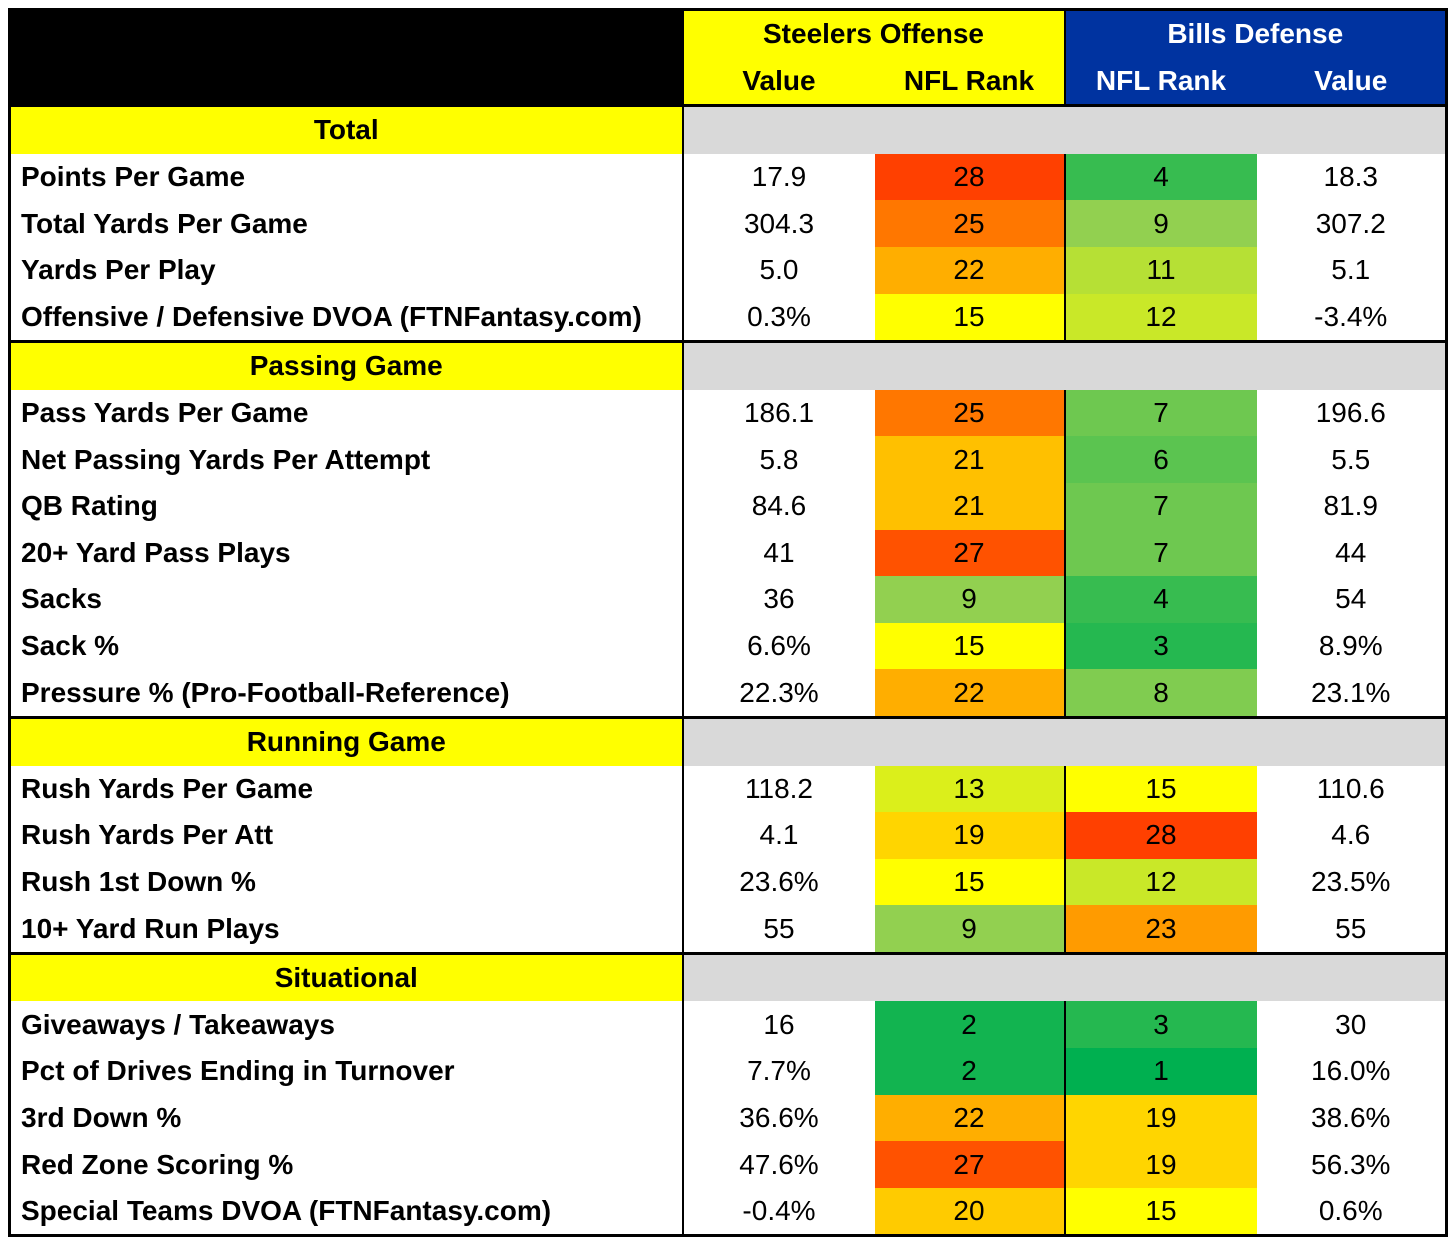 This screenshot has height=1257, width=1456. I want to click on off-value-cell: 84.6, so click(778, 506).